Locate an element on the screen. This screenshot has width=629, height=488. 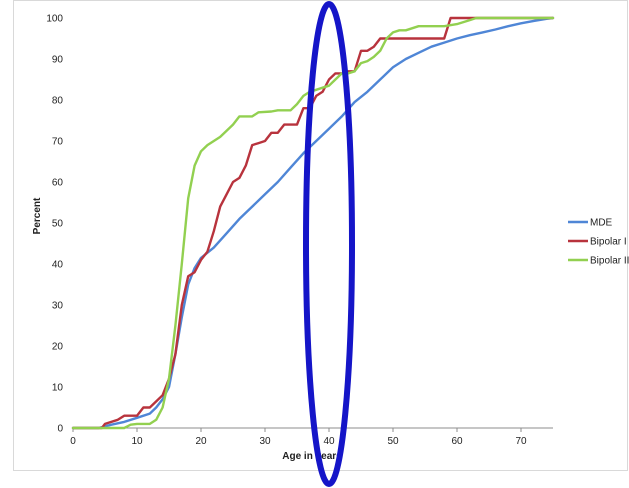
legend-label: Bipolar II is located at coordinates (609, 261).